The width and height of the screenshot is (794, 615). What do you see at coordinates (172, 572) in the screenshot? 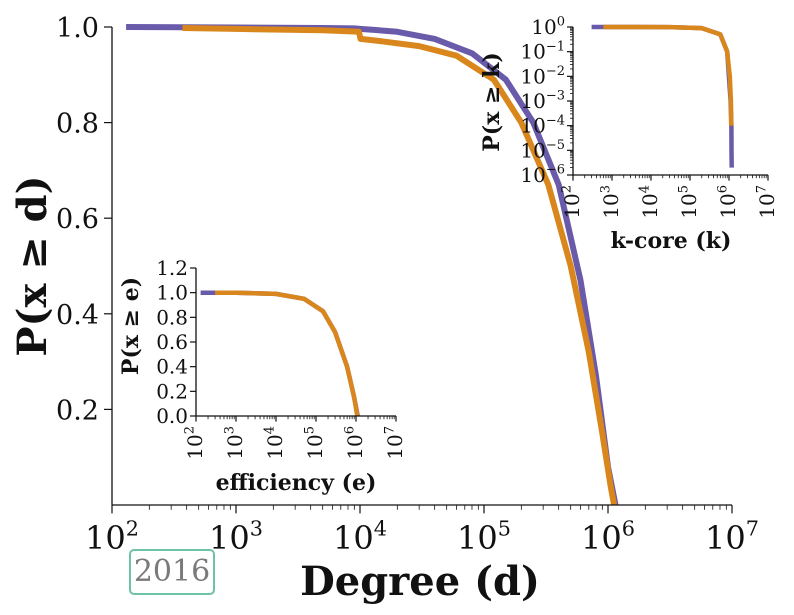
I see `year-badge: 2016` at bounding box center [172, 572].